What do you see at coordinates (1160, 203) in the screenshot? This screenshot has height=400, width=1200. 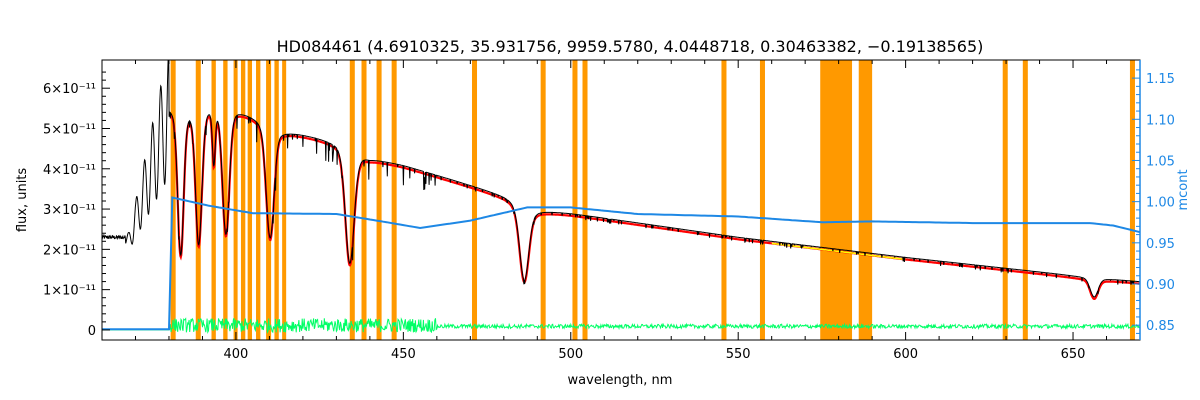 I see `y2-tick-label: 1.00` at bounding box center [1160, 203].